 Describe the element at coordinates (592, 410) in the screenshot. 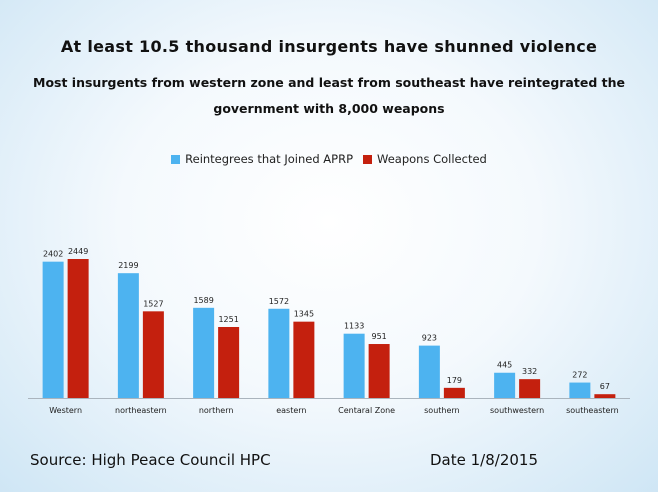

I see `x-tick-label-7: southeastern` at that location.